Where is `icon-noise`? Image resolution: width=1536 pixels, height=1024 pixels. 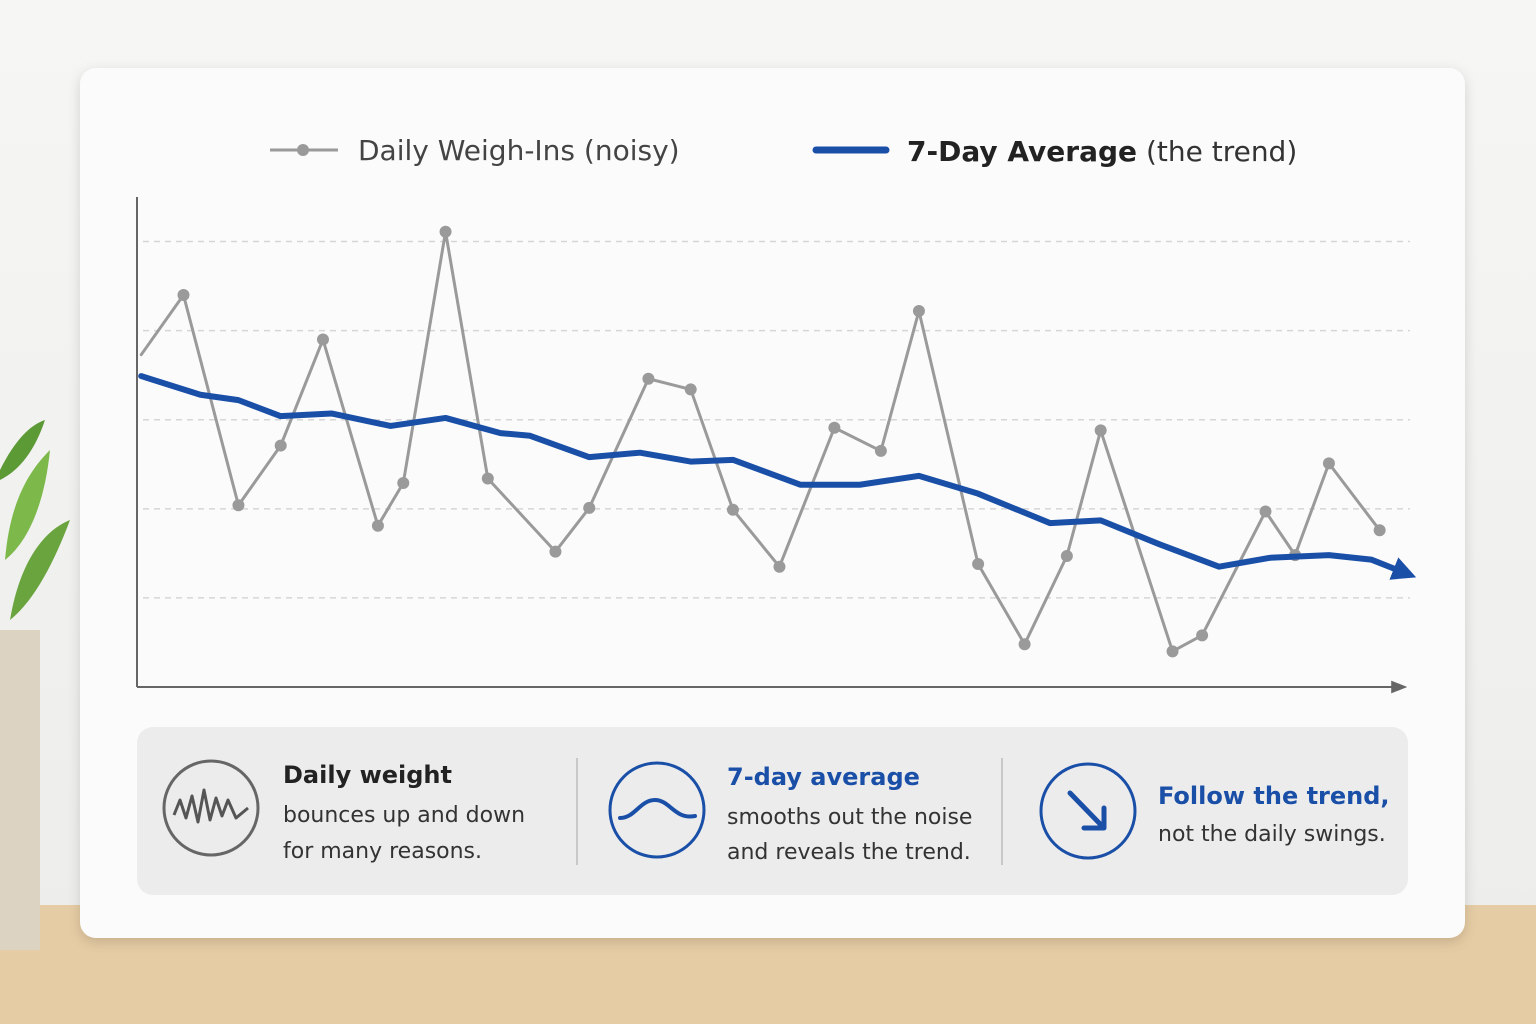 icon-noise is located at coordinates (211, 808).